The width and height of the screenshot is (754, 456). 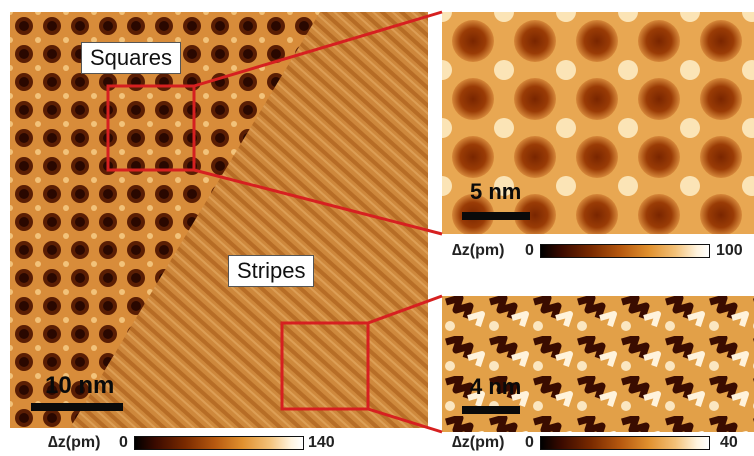 I want to click on stripes-colorbar-min: 0, so click(x=529, y=442).